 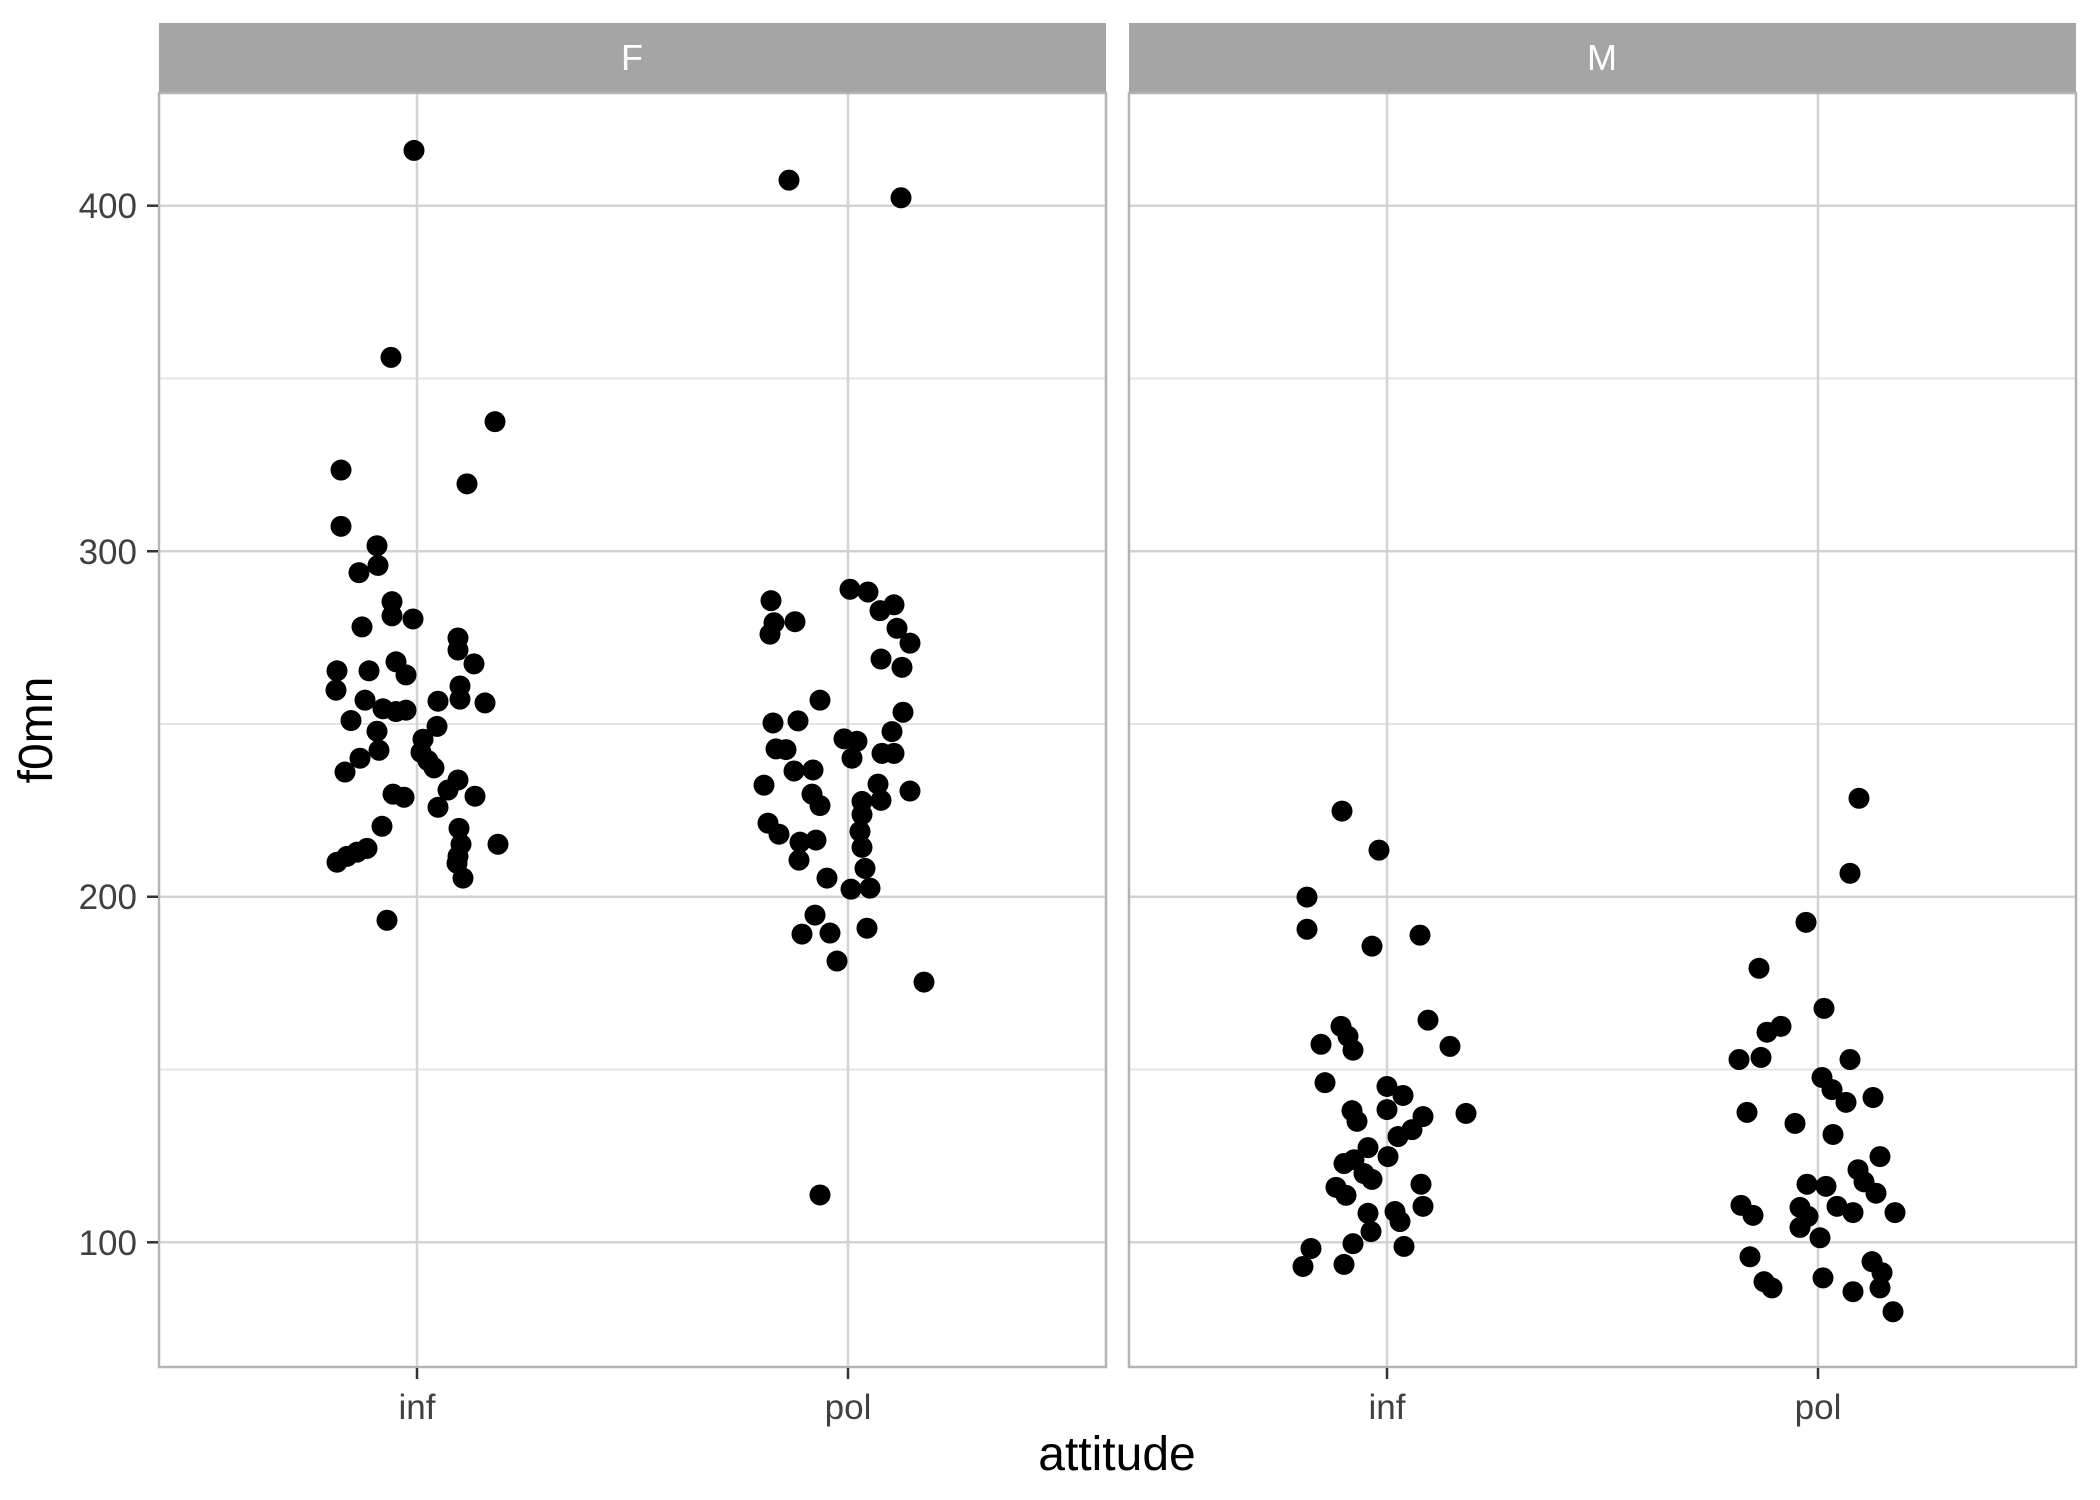 I want to click on y-tick-label-200: 200, so click(x=108, y=897).